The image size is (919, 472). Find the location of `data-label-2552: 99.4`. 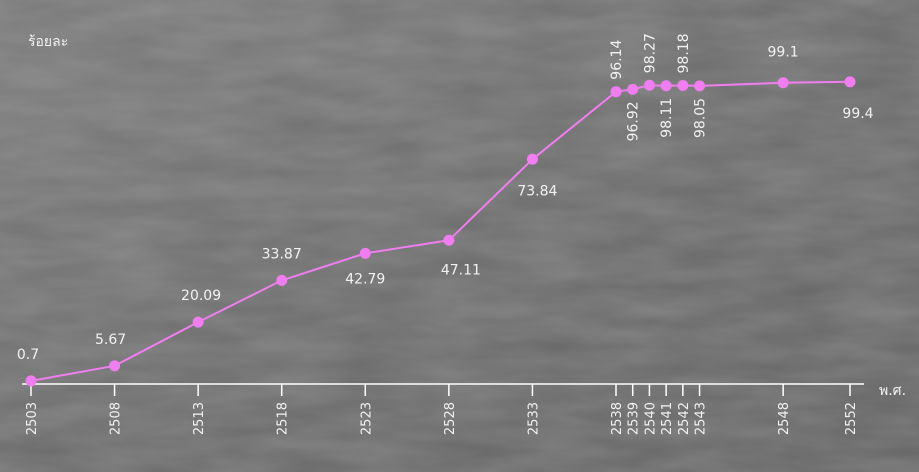

data-label-2552: 99.4 is located at coordinates (857, 114).